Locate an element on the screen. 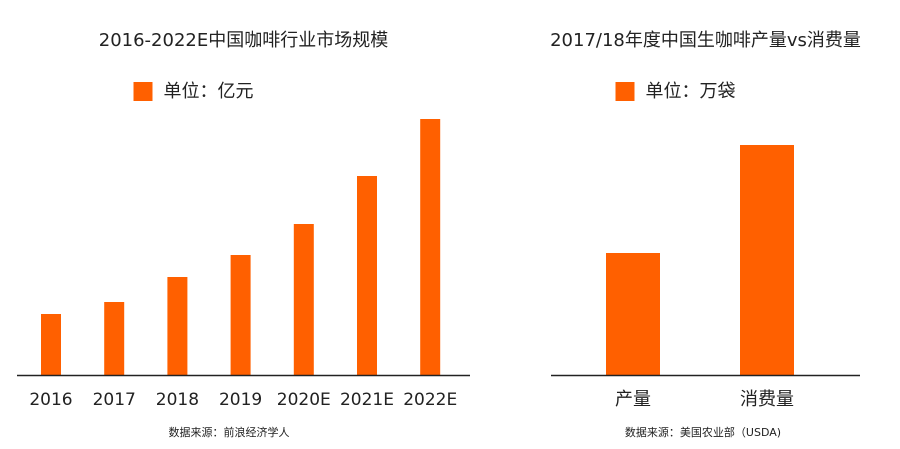 The height and width of the screenshot is (449, 900). source-note: 数据来源：美国农业部（USDA) is located at coordinates (703, 432).